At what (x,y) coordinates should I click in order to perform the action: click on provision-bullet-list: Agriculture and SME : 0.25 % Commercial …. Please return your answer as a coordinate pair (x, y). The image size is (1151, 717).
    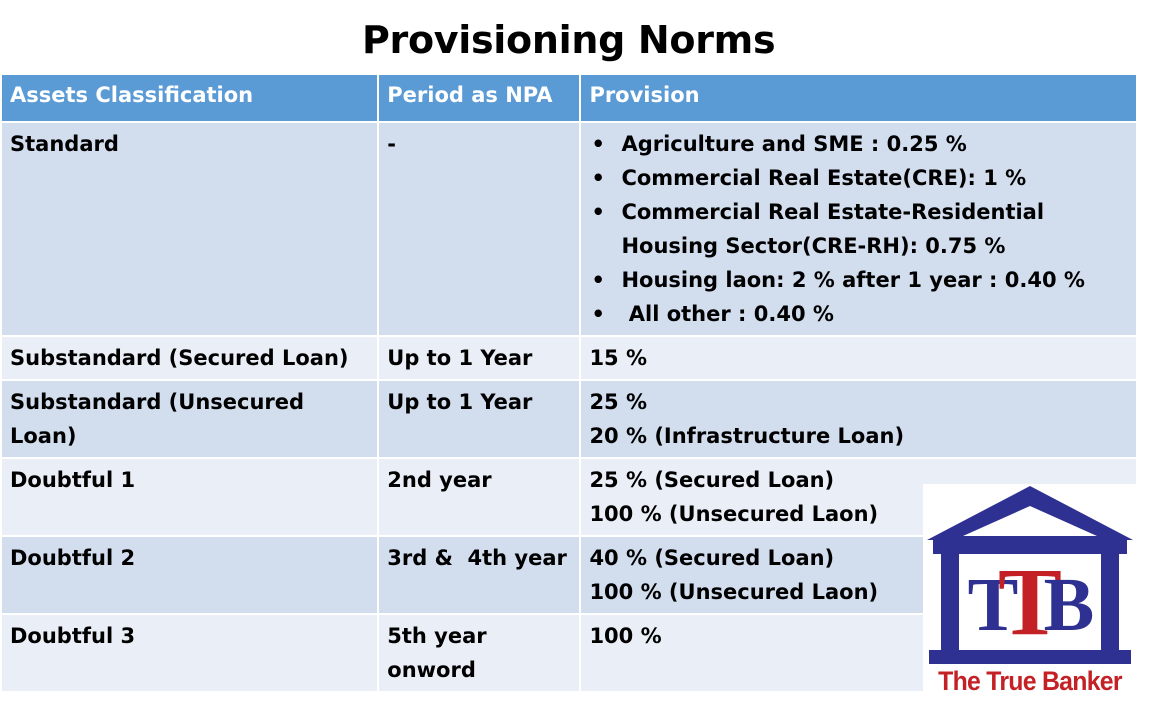
    Looking at the image, I should click on (858, 229).